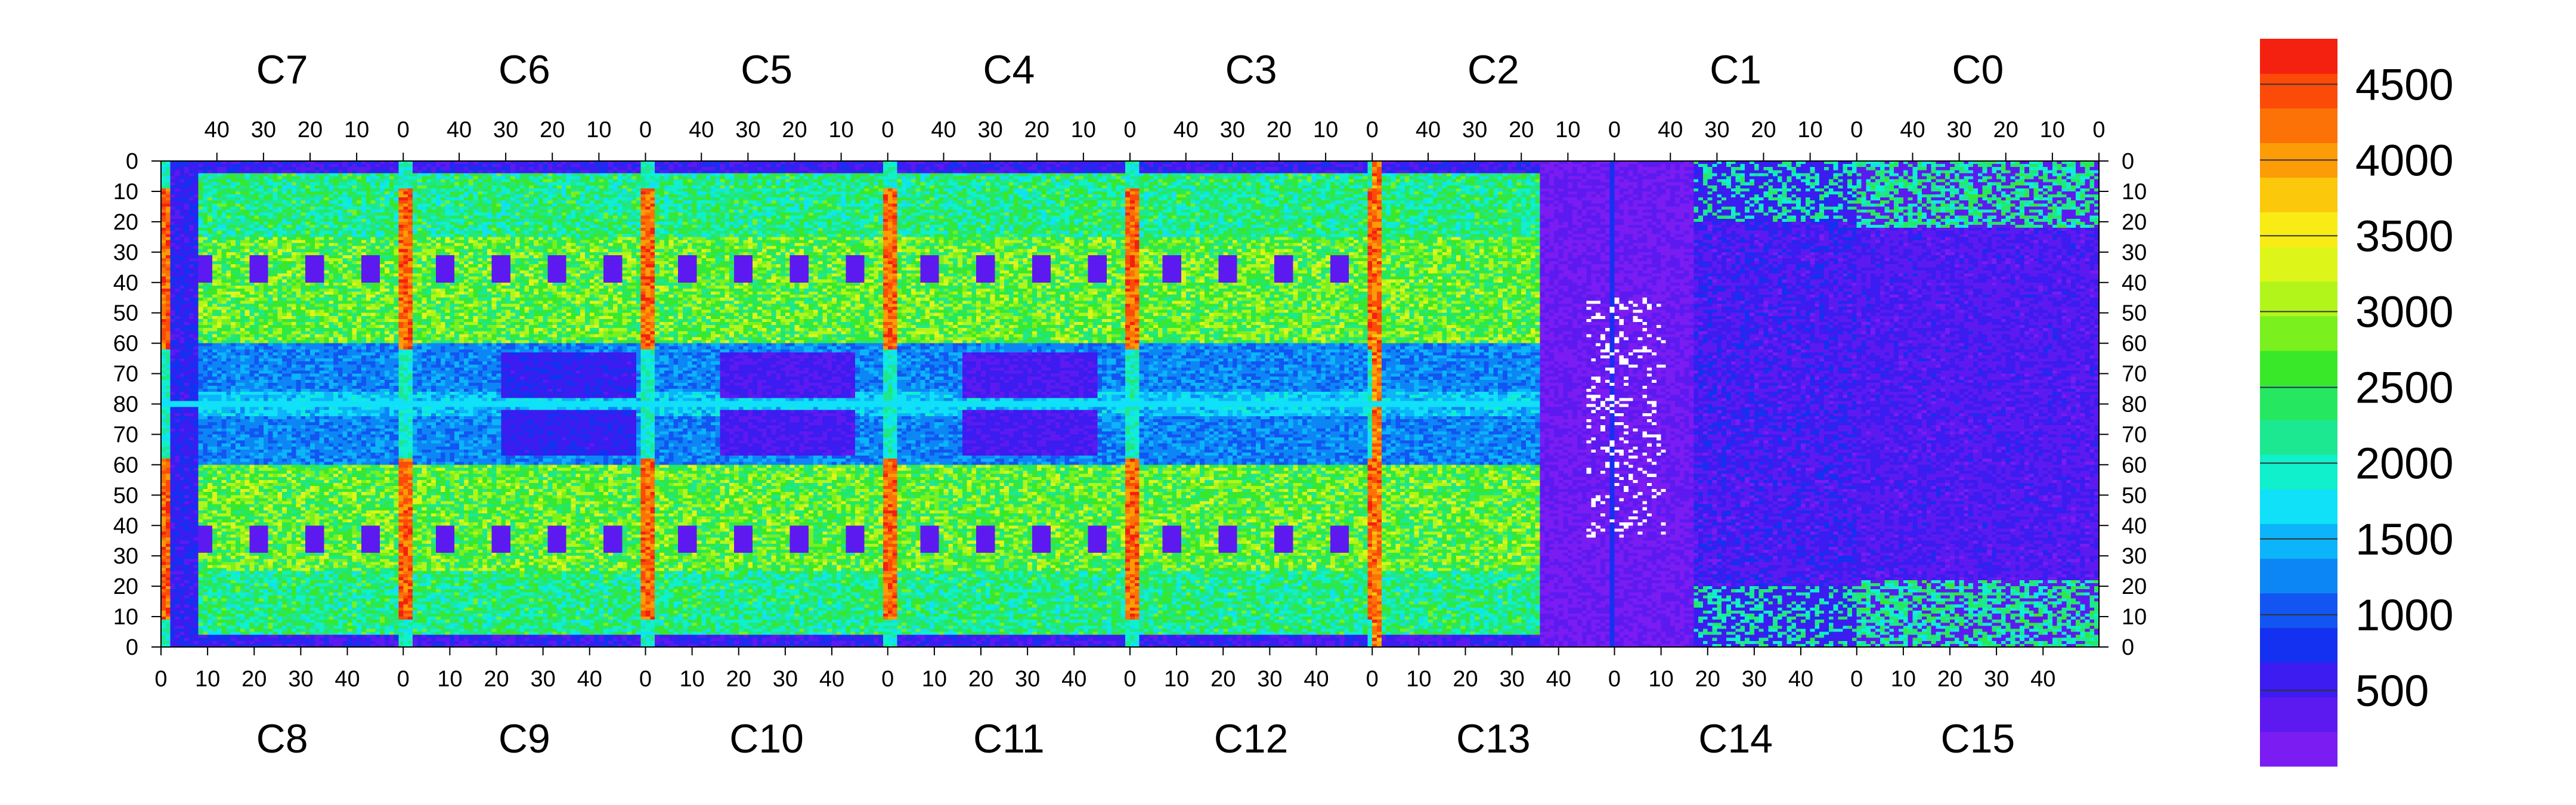 This screenshot has width=2576, height=805. I want to click on top-chip-label: C1, so click(1735, 70).